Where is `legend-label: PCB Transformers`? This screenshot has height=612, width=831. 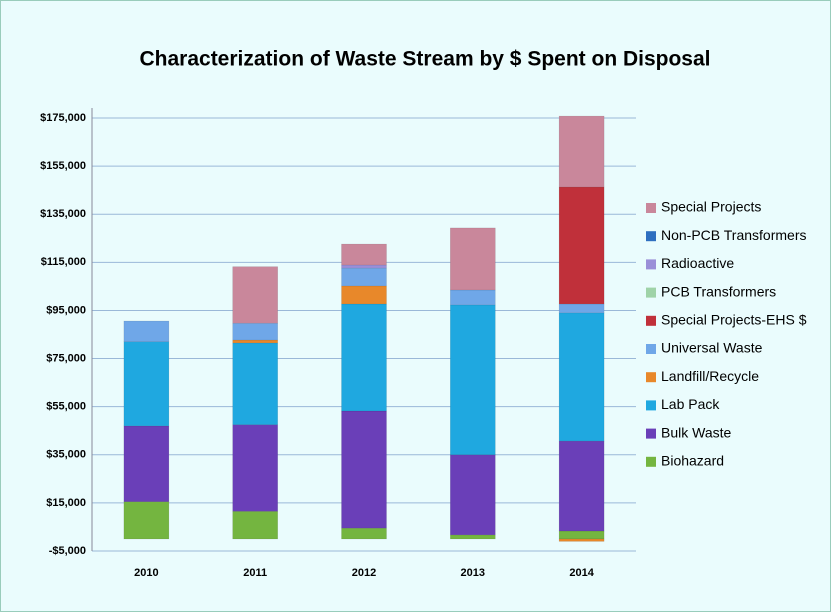
legend-label: PCB Transformers is located at coordinates (718, 291).